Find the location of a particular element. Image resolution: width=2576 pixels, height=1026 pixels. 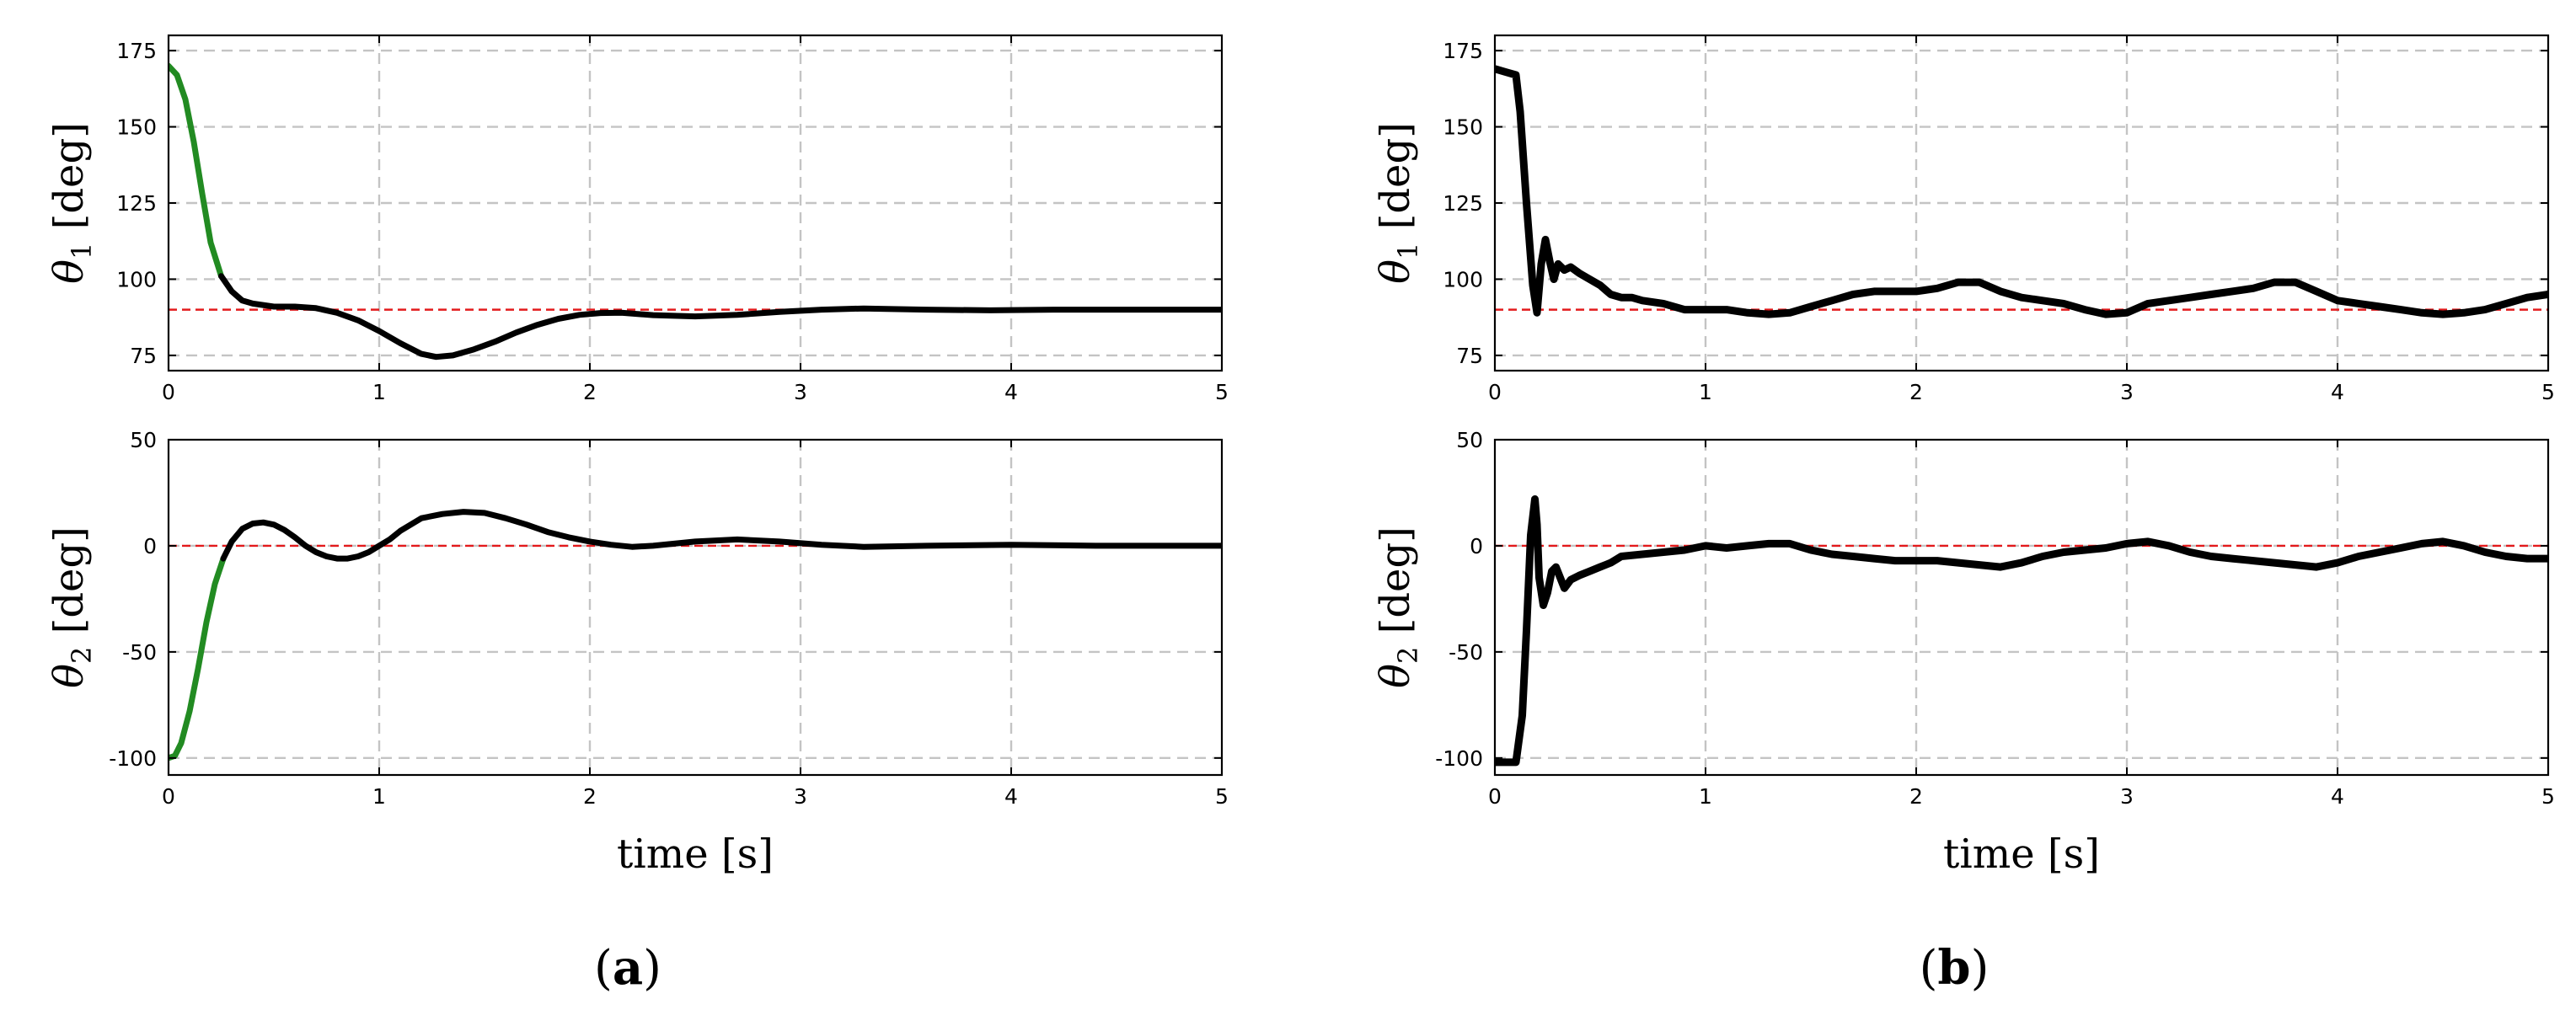

panel-label-letter: a is located at coordinates (628, 968).